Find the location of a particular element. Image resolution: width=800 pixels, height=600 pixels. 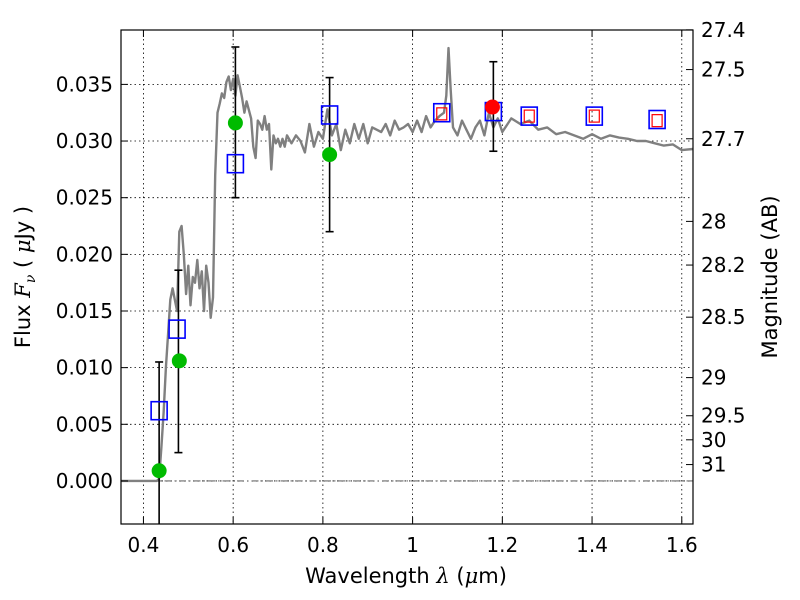

mag-tick-label: 28.5 is located at coordinates (723, 317).